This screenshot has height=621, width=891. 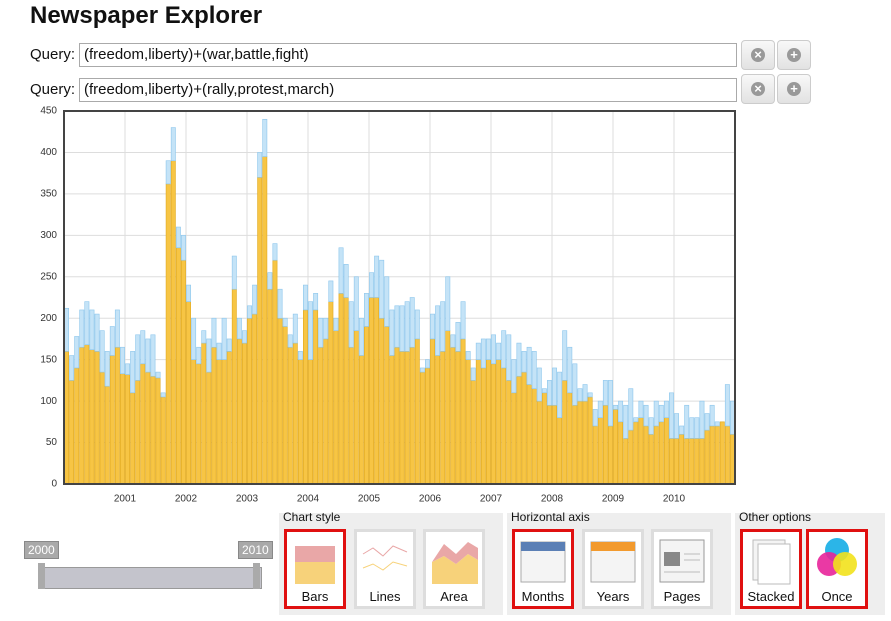 What do you see at coordinates (552, 499) in the screenshot?
I see `x-tick-label: 2008` at bounding box center [552, 499].